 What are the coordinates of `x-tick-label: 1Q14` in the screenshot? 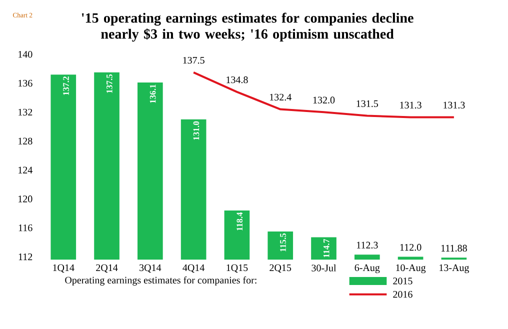 It's located at (63, 268).